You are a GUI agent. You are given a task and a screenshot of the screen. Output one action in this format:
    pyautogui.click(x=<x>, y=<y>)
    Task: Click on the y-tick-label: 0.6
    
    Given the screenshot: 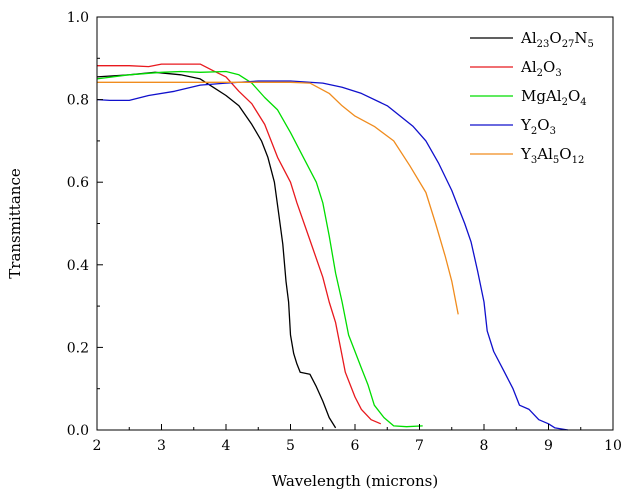 What is the action you would take?
    pyautogui.click(x=78, y=183)
    